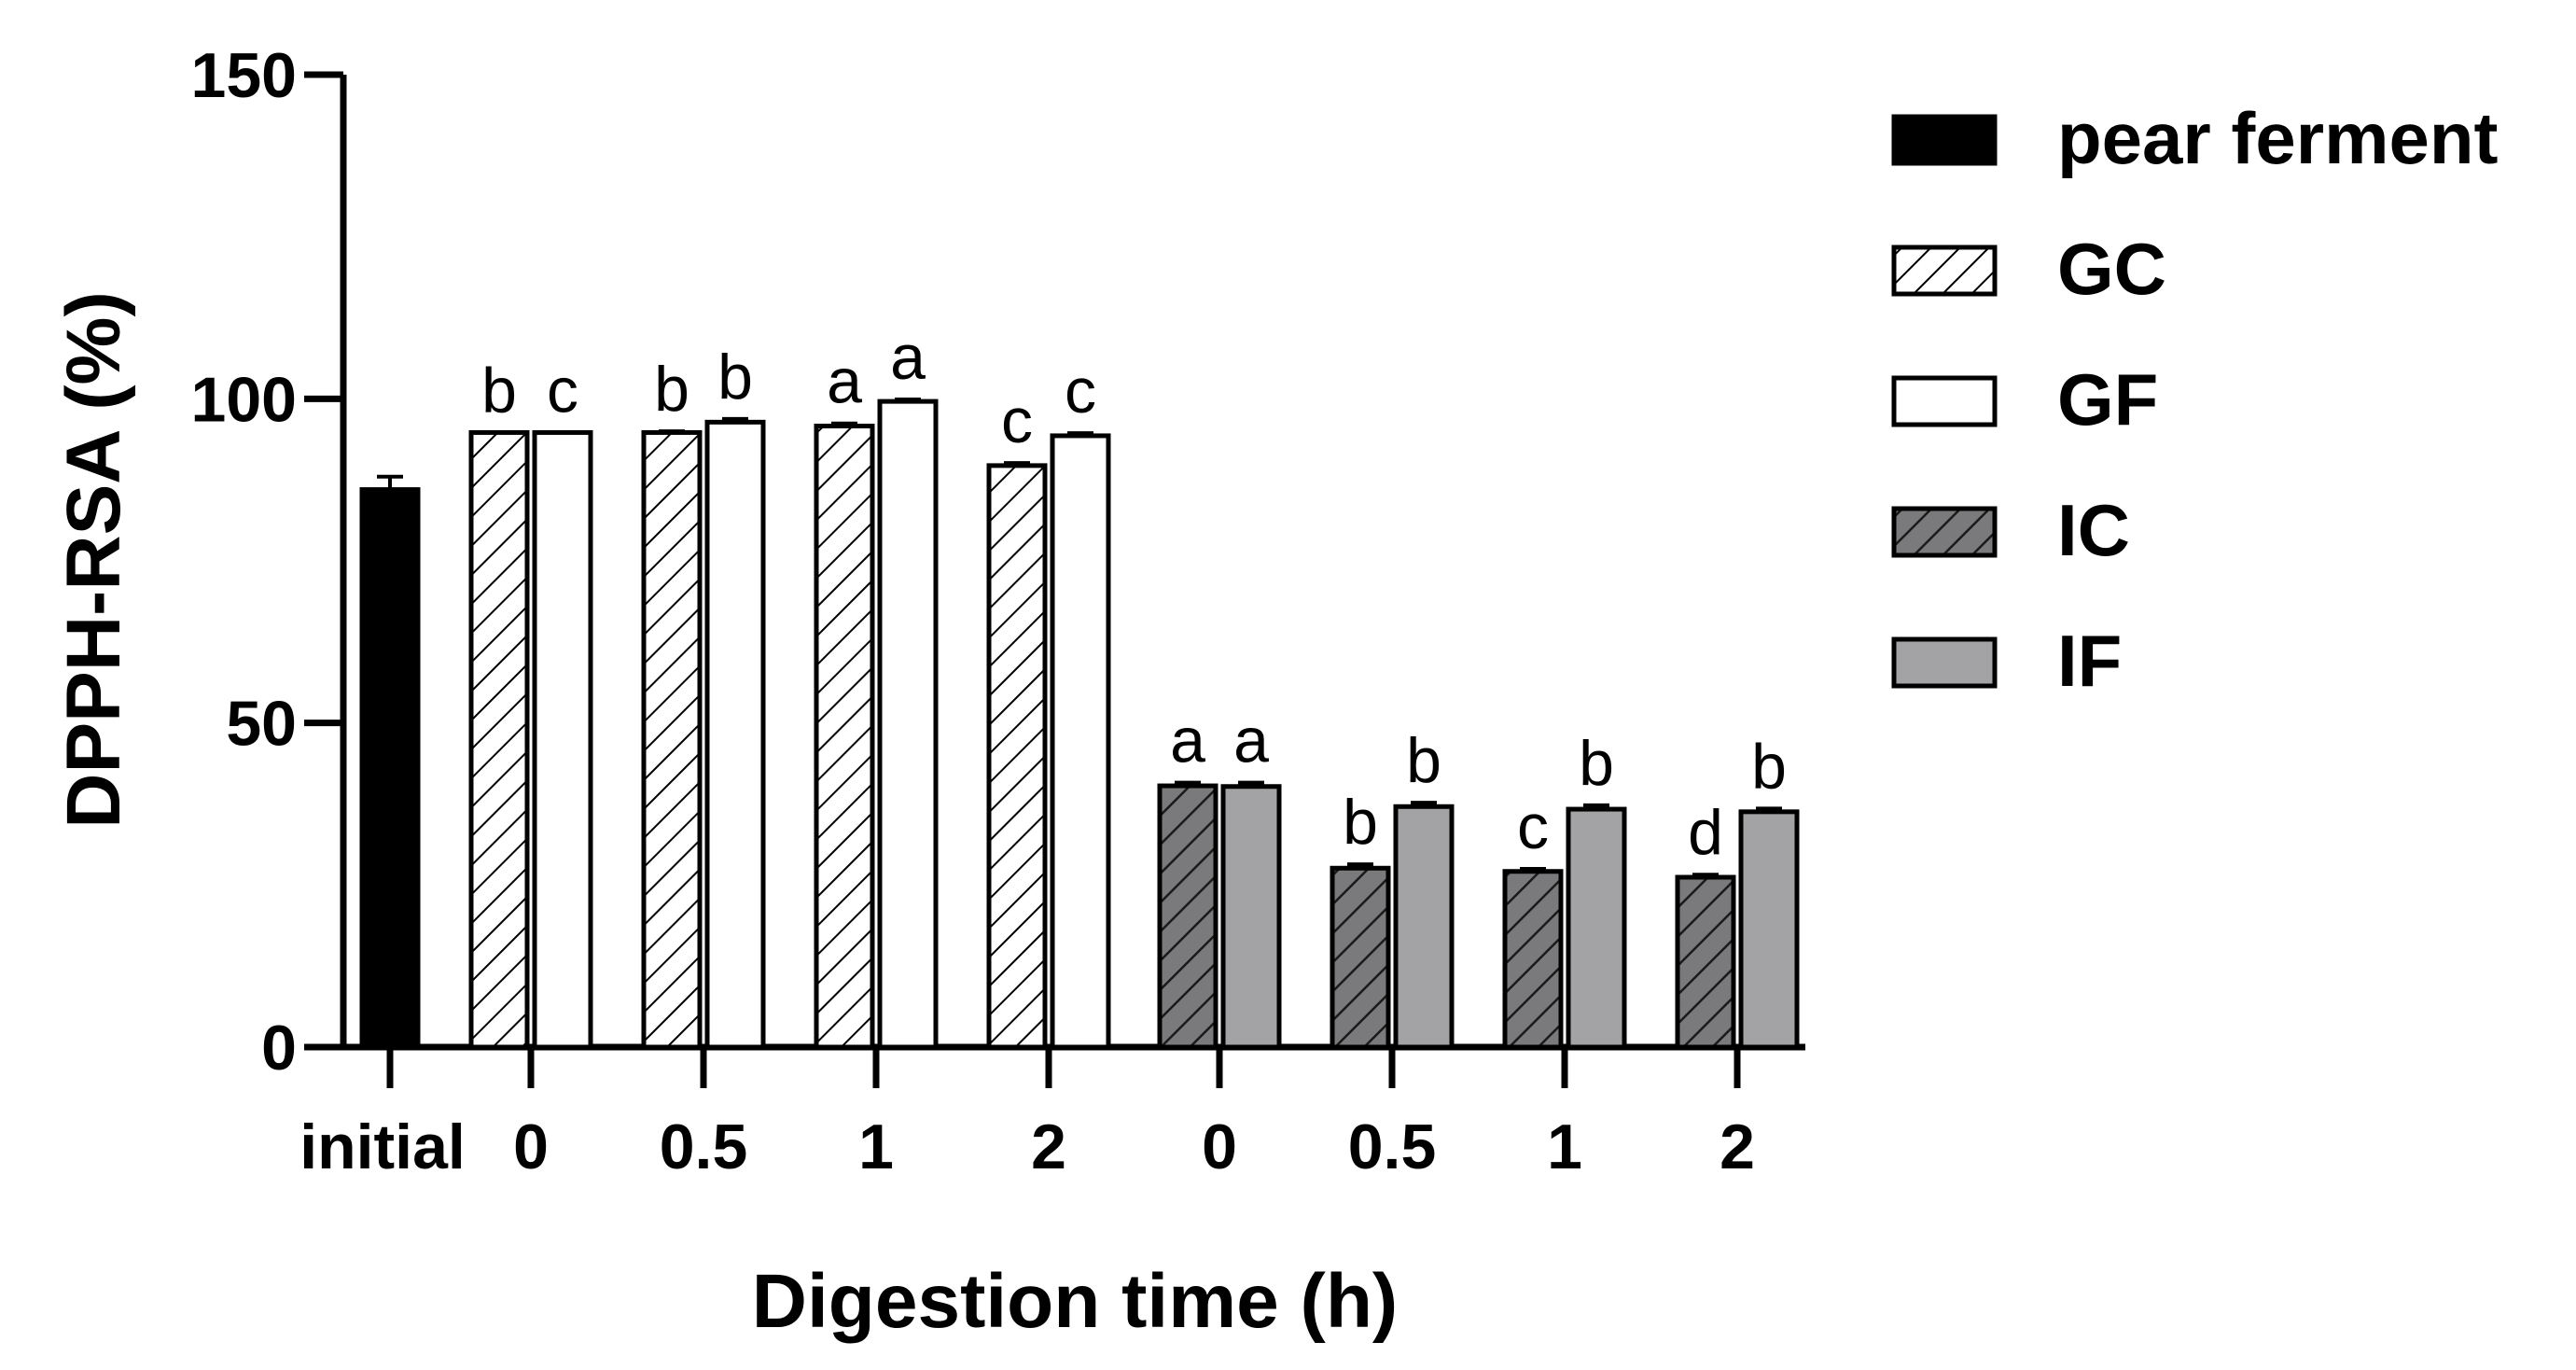  Describe the element at coordinates (1075, 1301) in the screenshot. I see `x-axis-title: Digestion time (h)` at that location.